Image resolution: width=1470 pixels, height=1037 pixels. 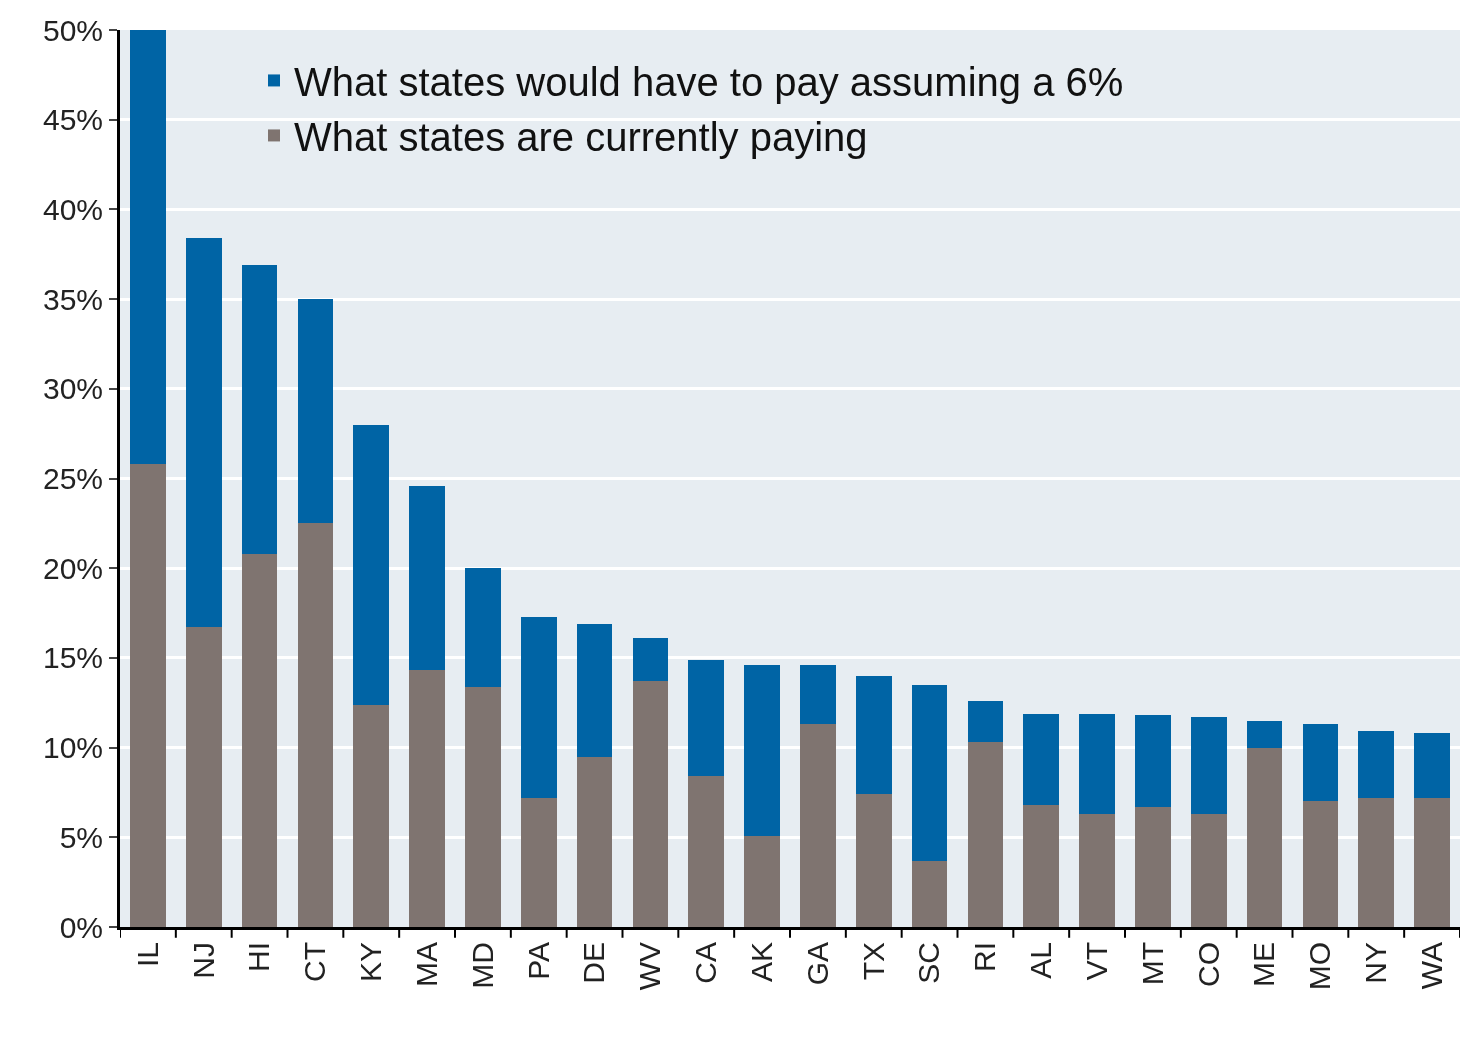 What do you see at coordinates (72, 389) in the screenshot?
I see `y-tick-label: 30%` at bounding box center [72, 389].